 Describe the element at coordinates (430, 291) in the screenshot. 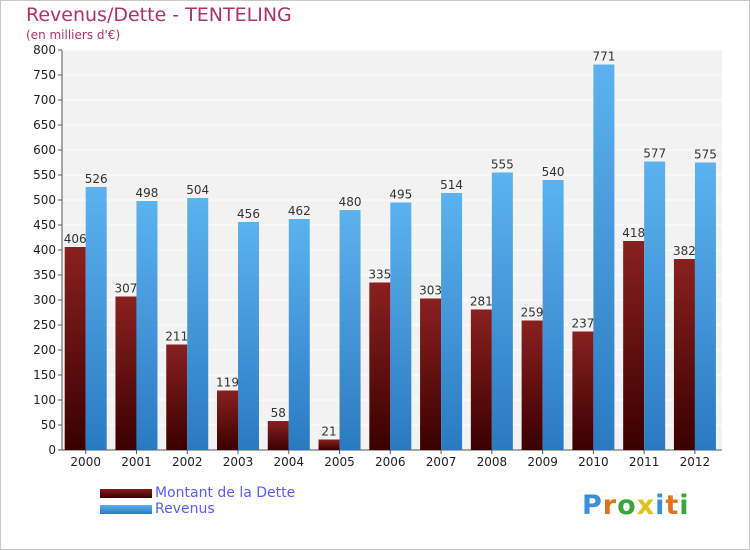

I see `data-label-dette-2007: 303` at that location.